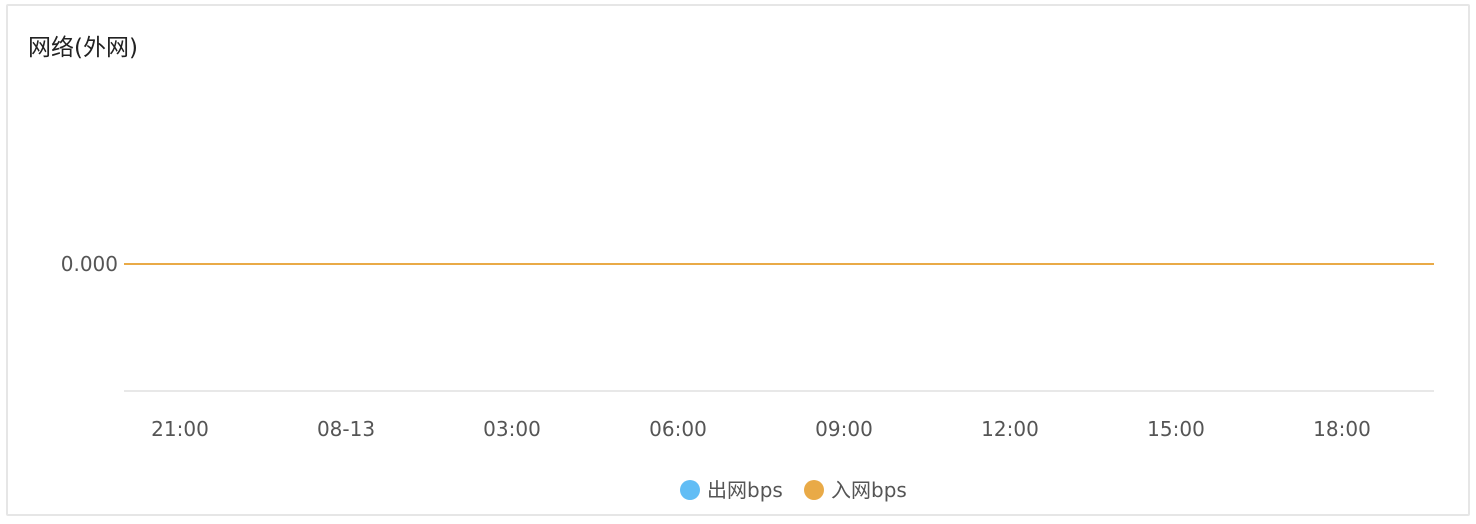 The image size is (1476, 524). What do you see at coordinates (346, 429) in the screenshot?
I see `x-tick-label: 08-13` at bounding box center [346, 429].